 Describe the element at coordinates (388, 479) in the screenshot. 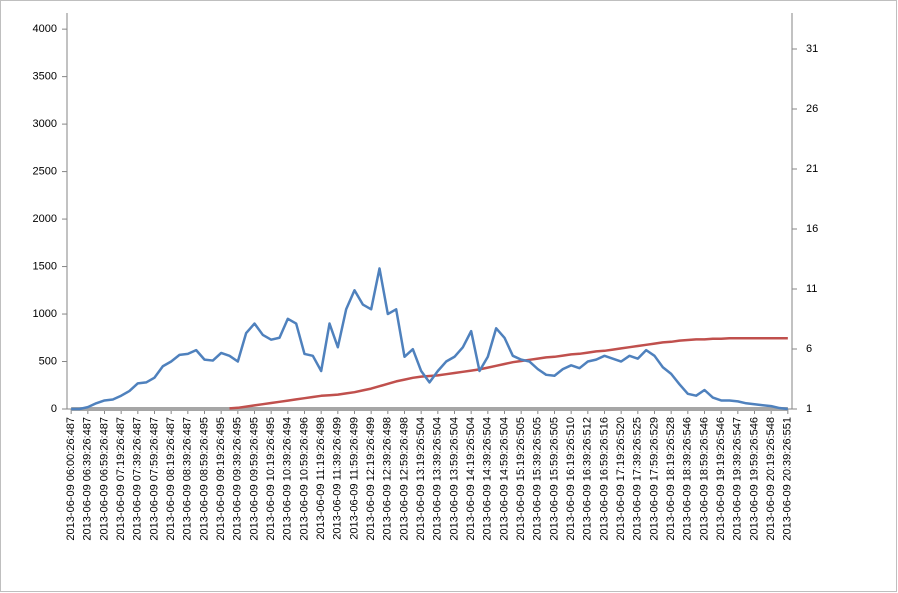

I see `x-tick-label: 2013-06-09 12:39:26:498` at that location.